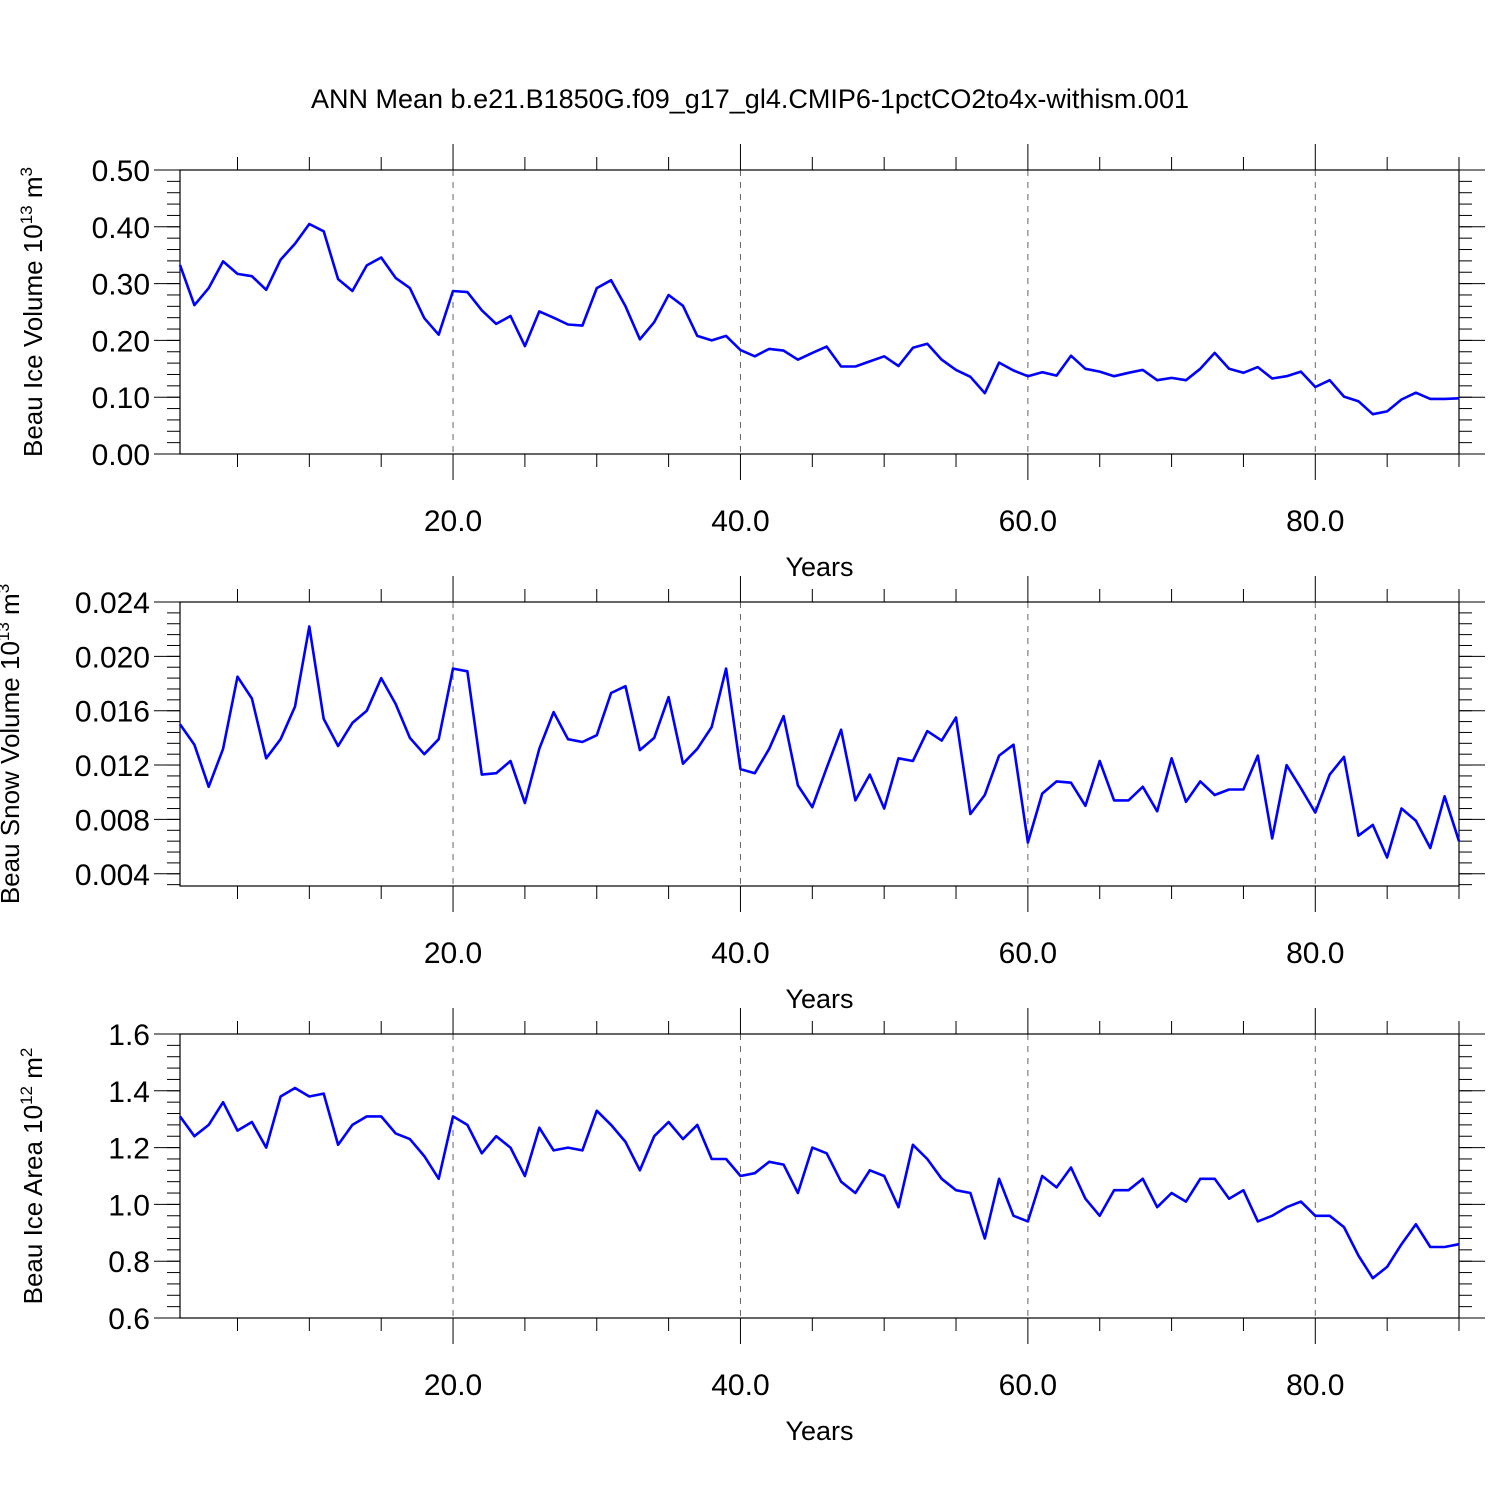  What do you see at coordinates (129, 1149) in the screenshot?
I see `y-tick-label: 1.2` at bounding box center [129, 1149].